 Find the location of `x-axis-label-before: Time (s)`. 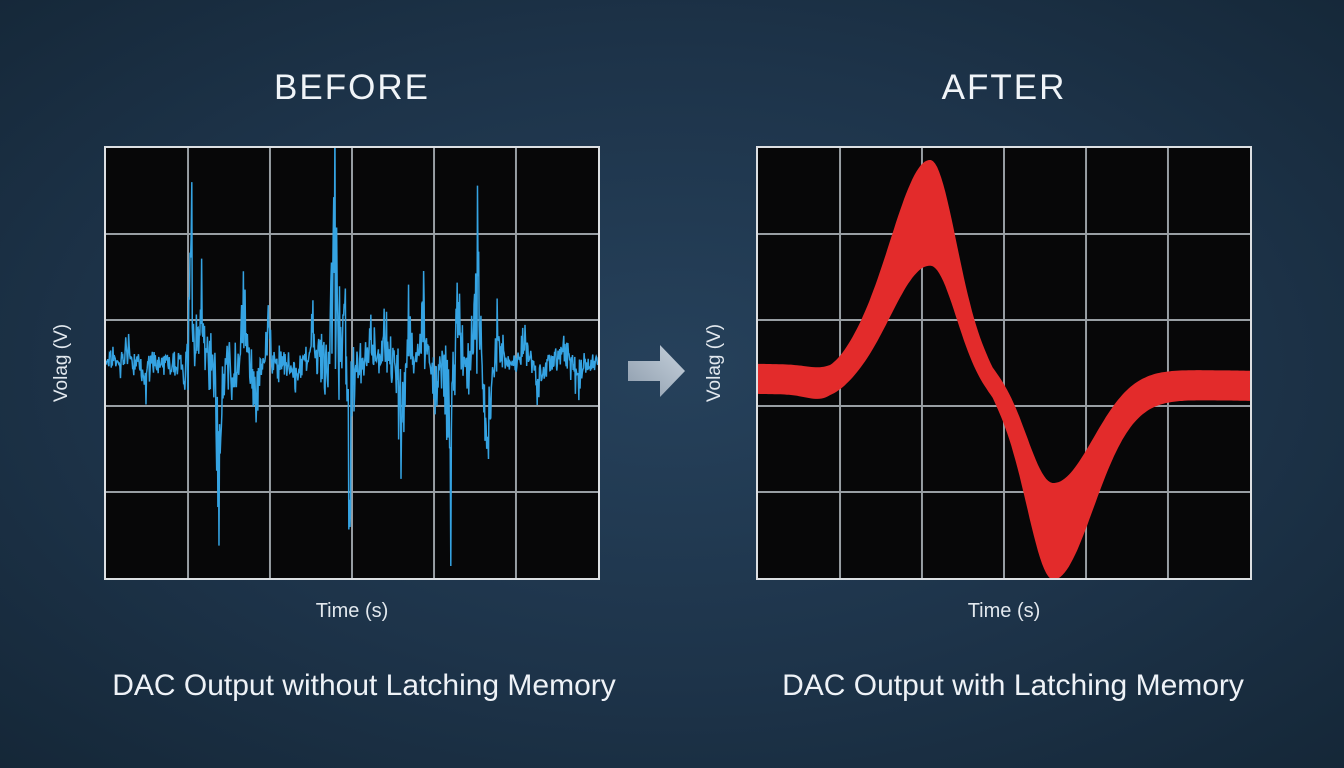

x-axis-label-before: Time (s) is located at coordinates (352, 611).